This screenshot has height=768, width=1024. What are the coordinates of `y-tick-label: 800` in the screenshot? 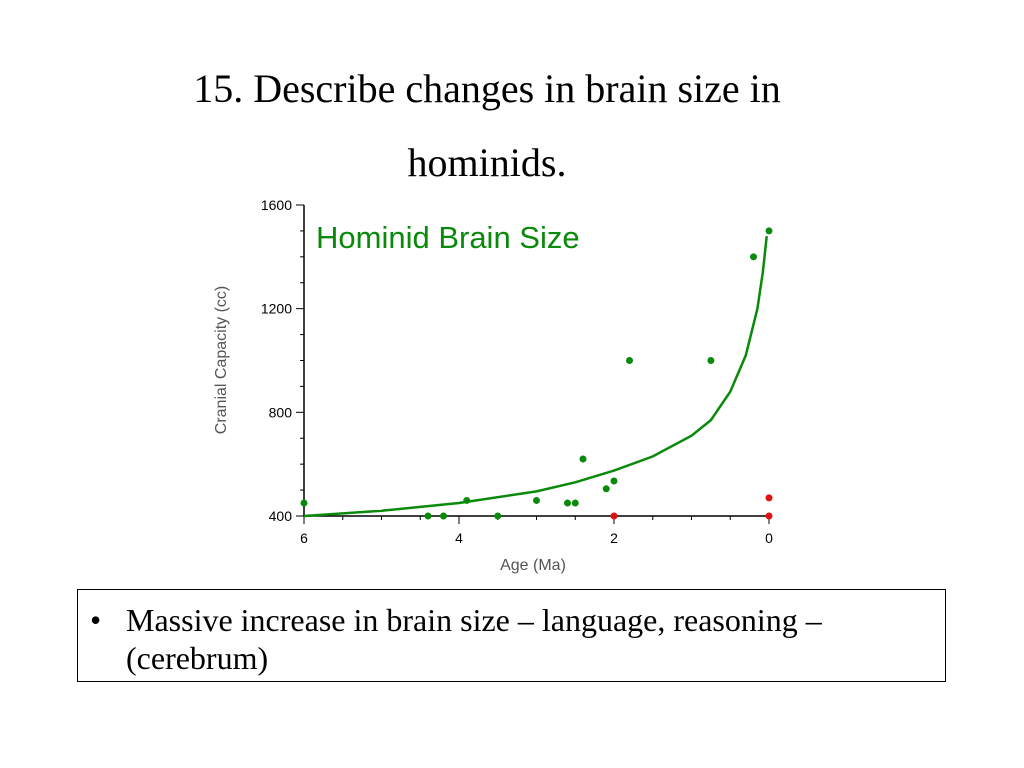 It's located at (281, 412).